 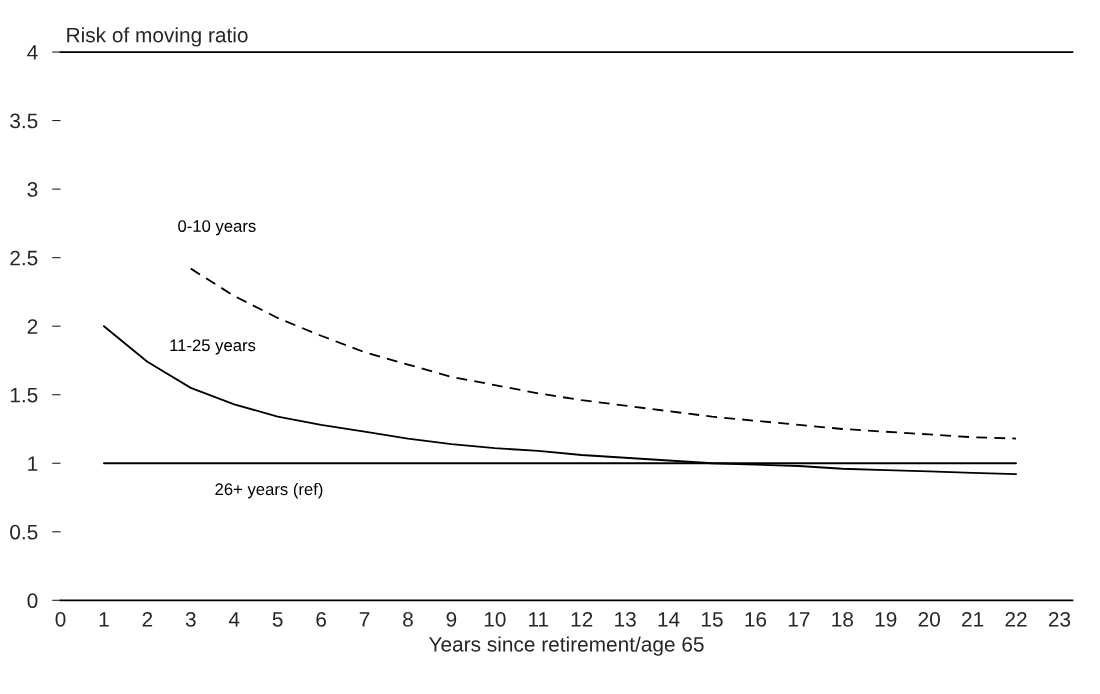 I want to click on x-tick-label: 14, so click(x=669, y=619).